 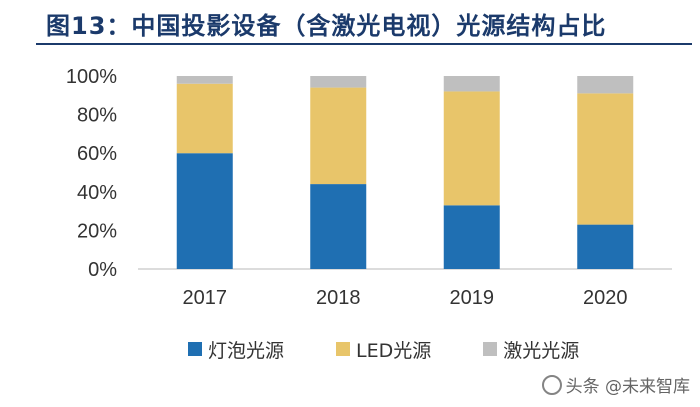 I want to click on legend-swatch-led, so click(x=343, y=349).